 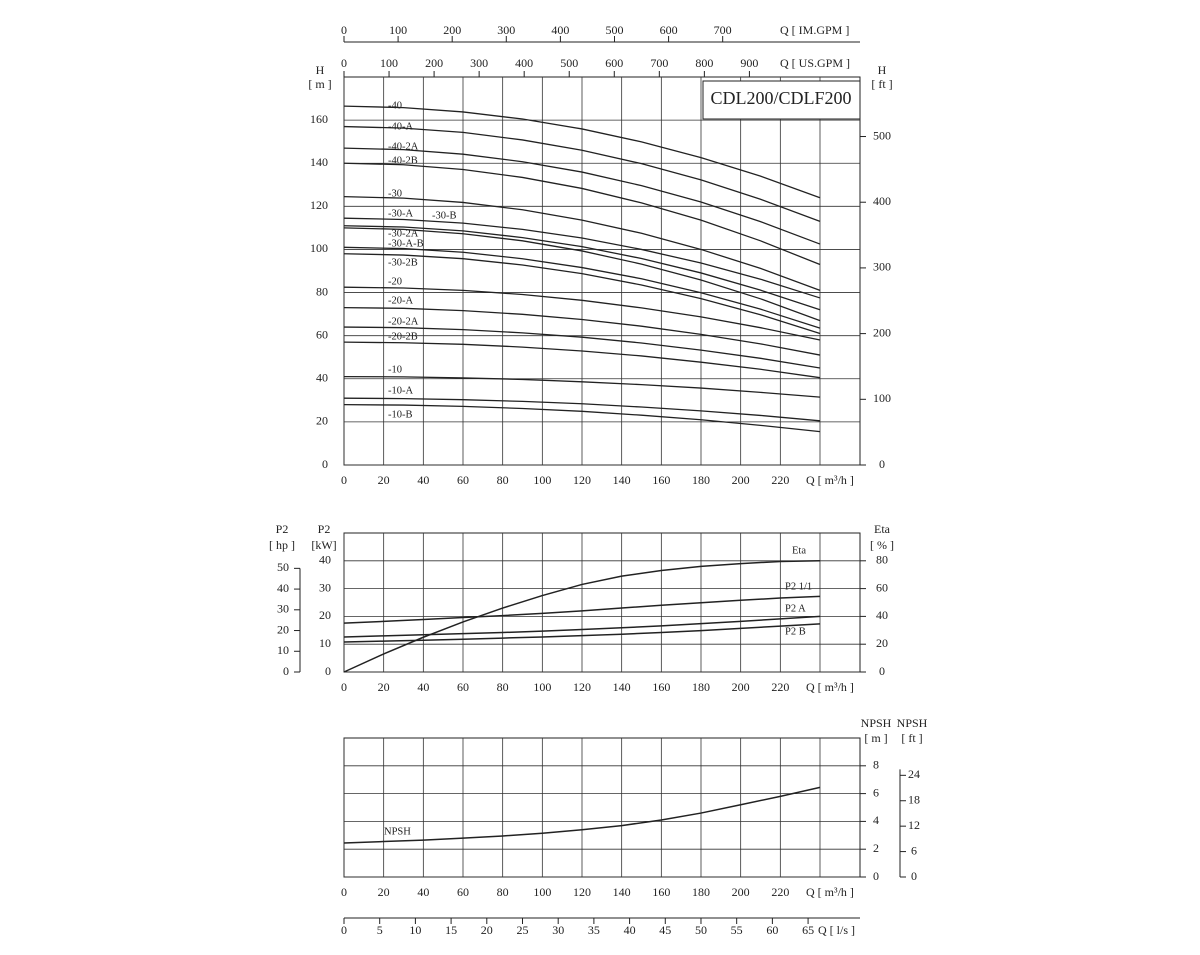 What do you see at coordinates (322, 291) in the screenshot?
I see `y-tick-label: 80` at bounding box center [322, 291].